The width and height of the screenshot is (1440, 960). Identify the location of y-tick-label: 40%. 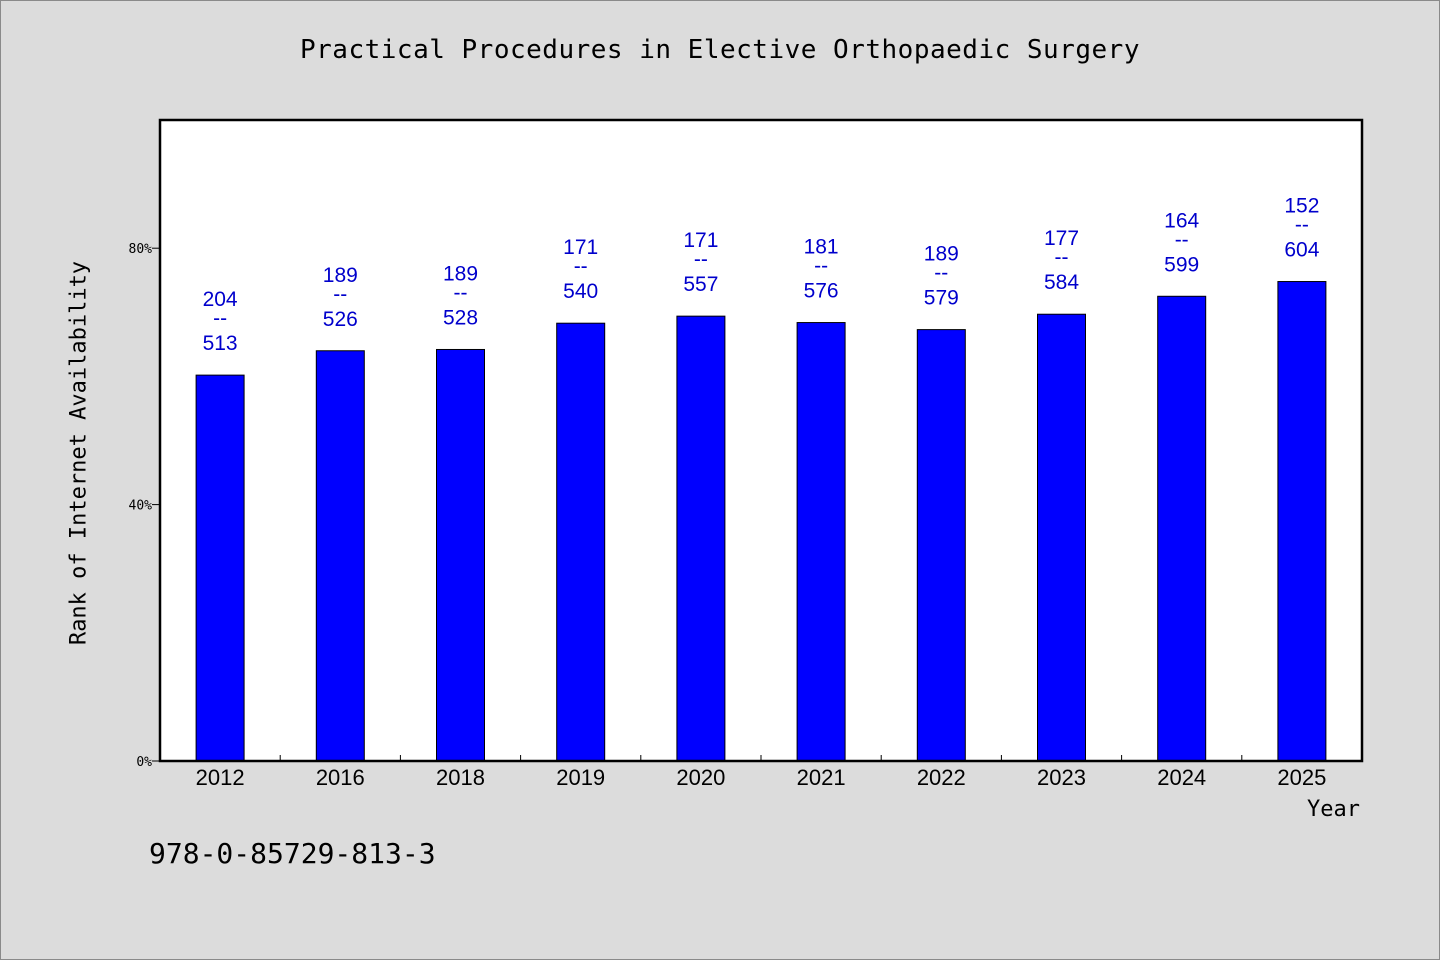
(141, 506).